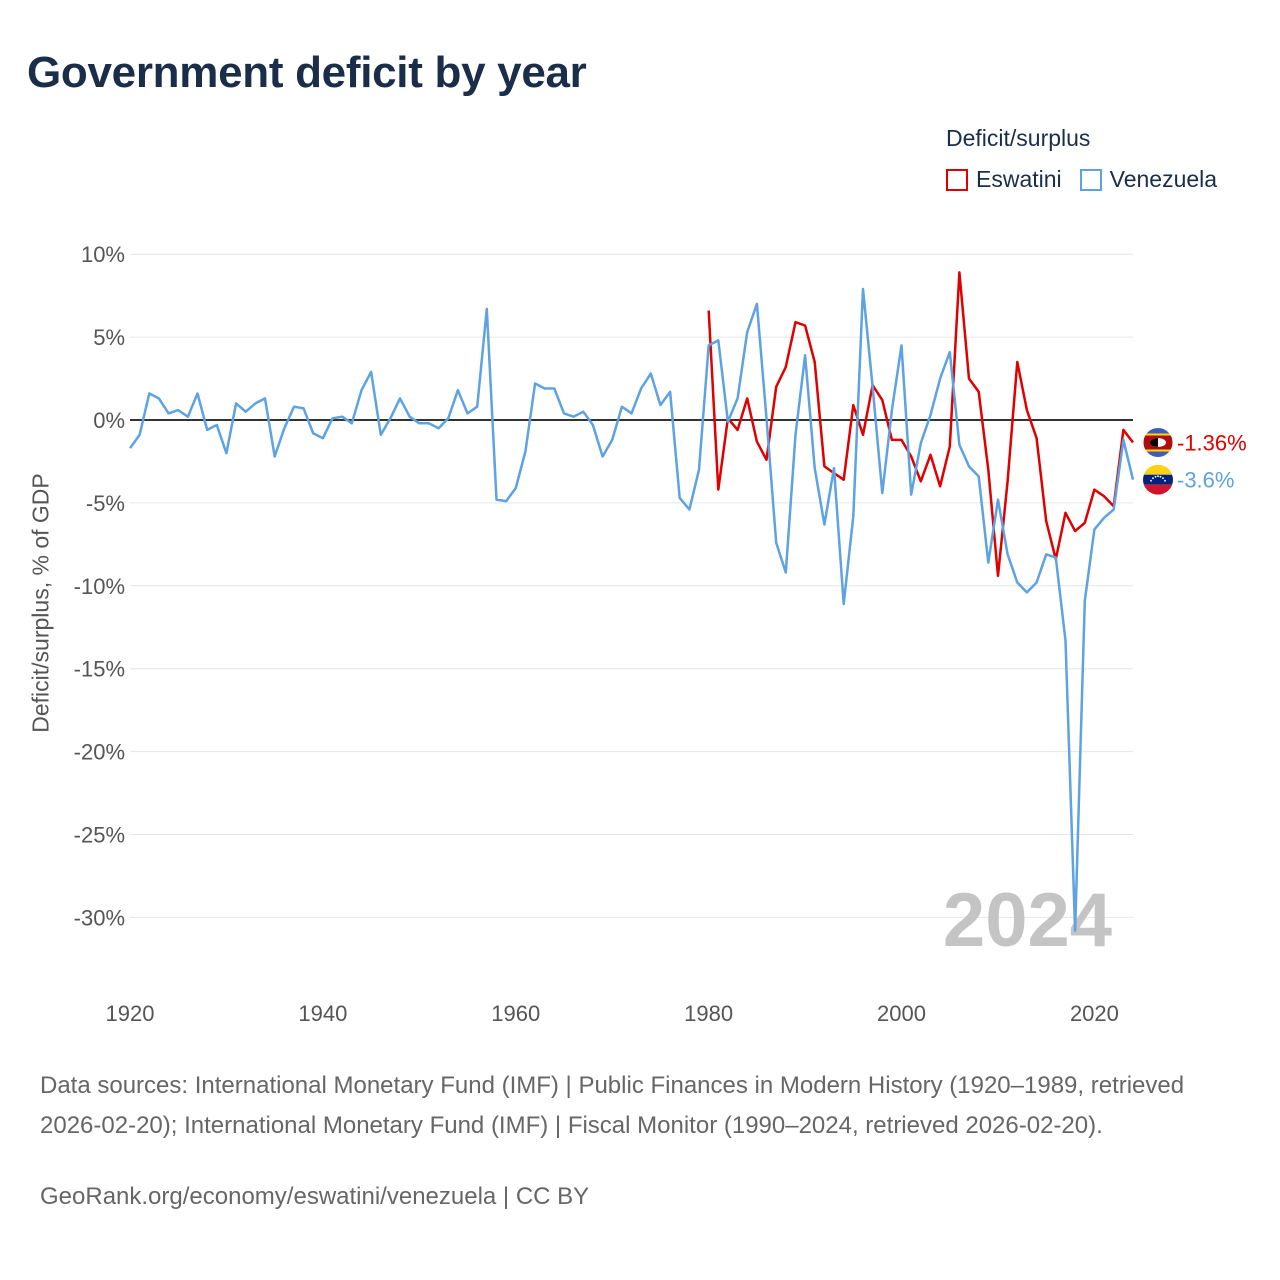 Image resolution: width=1280 pixels, height=1280 pixels. What do you see at coordinates (708, 1013) in the screenshot?
I see `x-tick-label: 1980` at bounding box center [708, 1013].